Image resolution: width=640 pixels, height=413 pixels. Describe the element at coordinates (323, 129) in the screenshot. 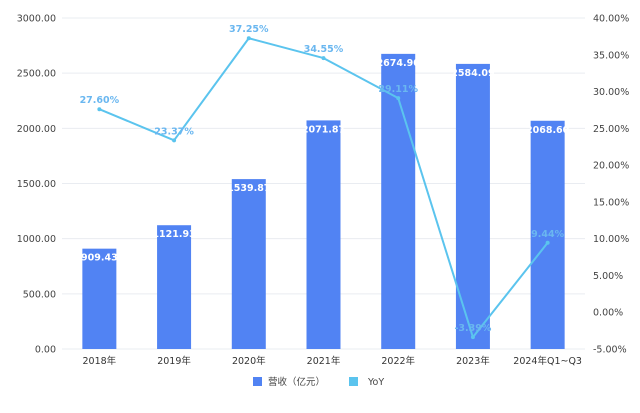

I see `bar-data-label: 2071.87` at that location.